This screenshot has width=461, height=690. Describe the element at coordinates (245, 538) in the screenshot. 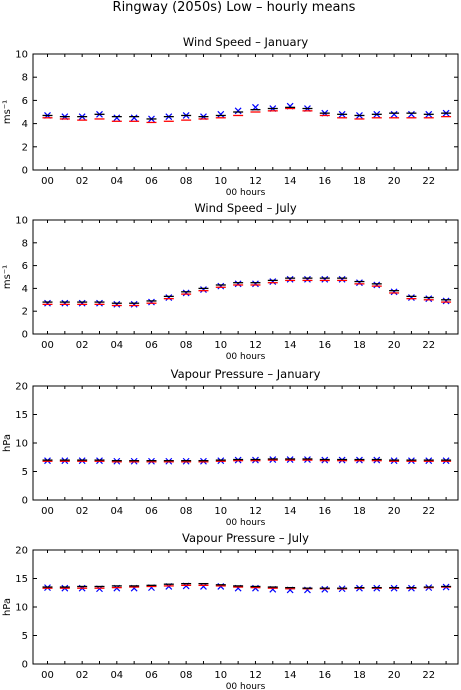

I see `chart-title: Vapour Pressure – July` at that location.